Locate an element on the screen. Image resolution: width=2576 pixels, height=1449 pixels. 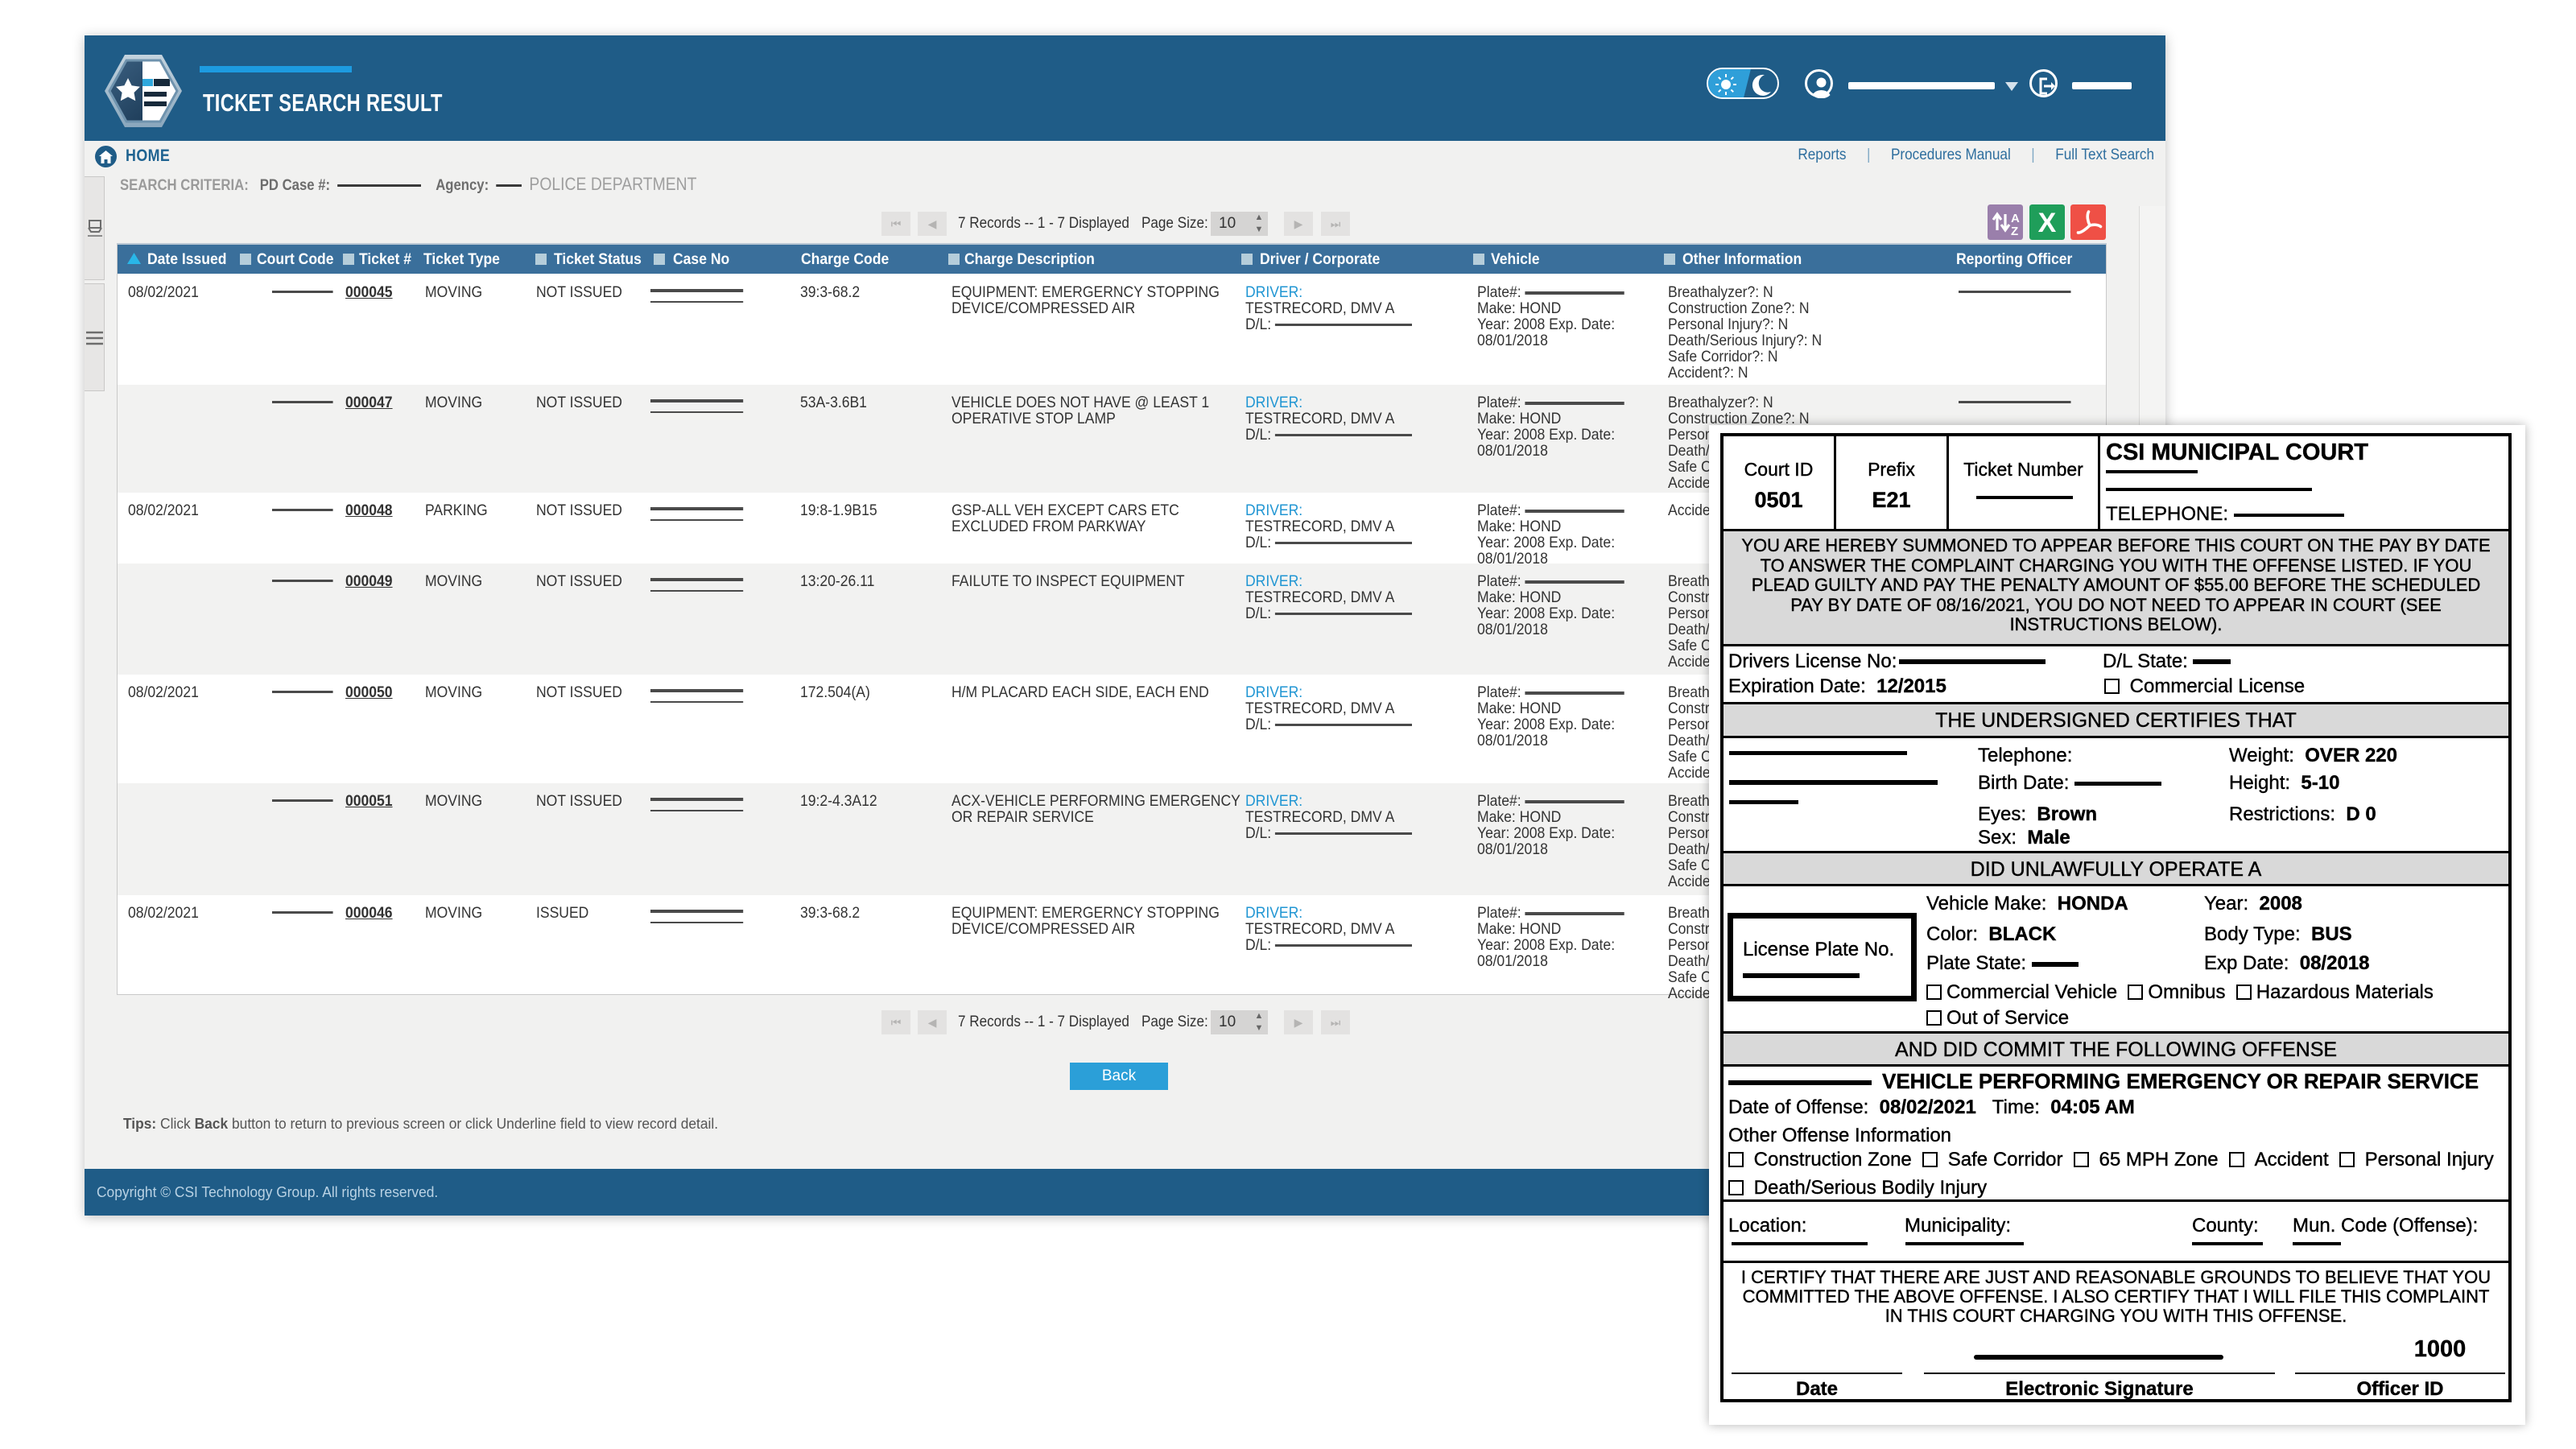
svg-text: A is located at coordinates (2015, 218).